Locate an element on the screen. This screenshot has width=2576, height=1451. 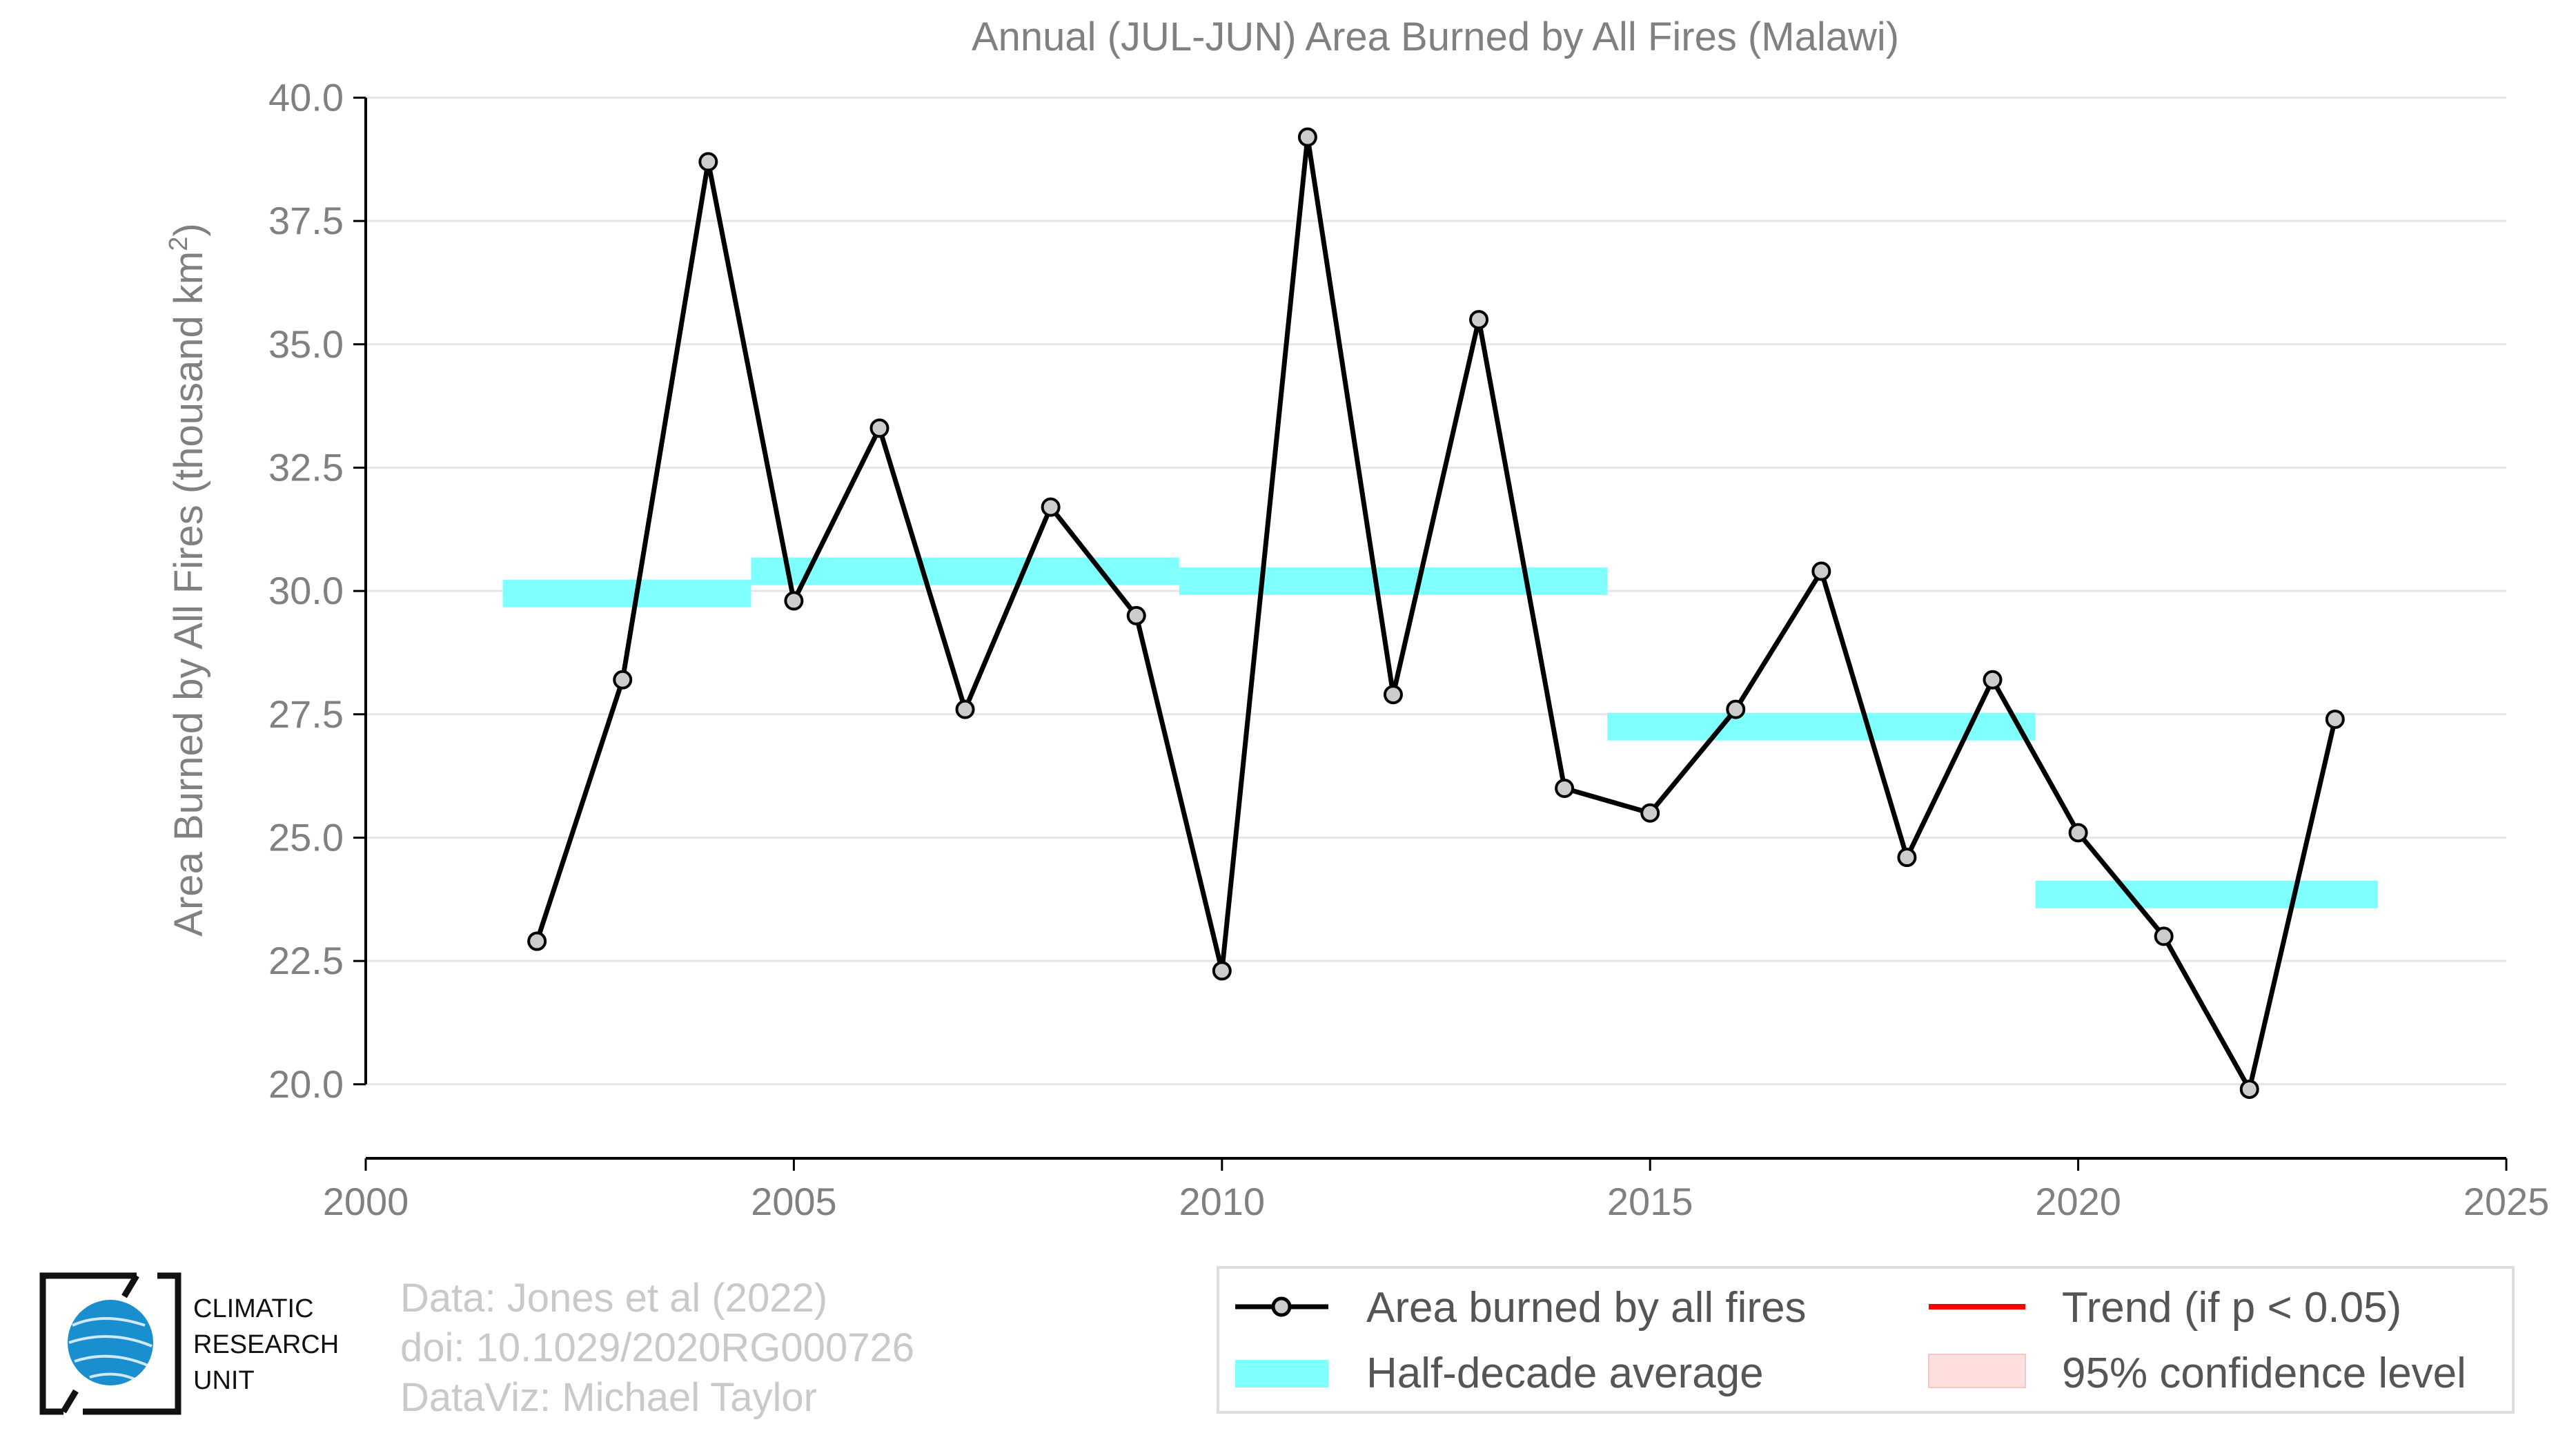
y-axis-label-superscript: 2 is located at coordinates (178, 244).